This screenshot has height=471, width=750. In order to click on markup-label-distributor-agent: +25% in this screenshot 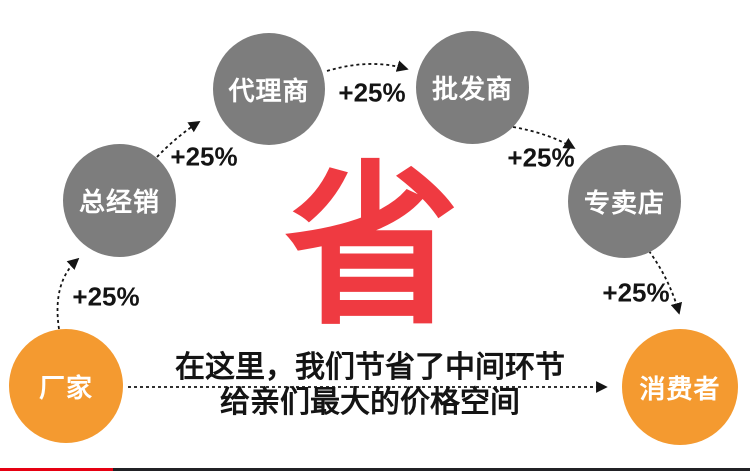, I will do `click(204, 156)`.